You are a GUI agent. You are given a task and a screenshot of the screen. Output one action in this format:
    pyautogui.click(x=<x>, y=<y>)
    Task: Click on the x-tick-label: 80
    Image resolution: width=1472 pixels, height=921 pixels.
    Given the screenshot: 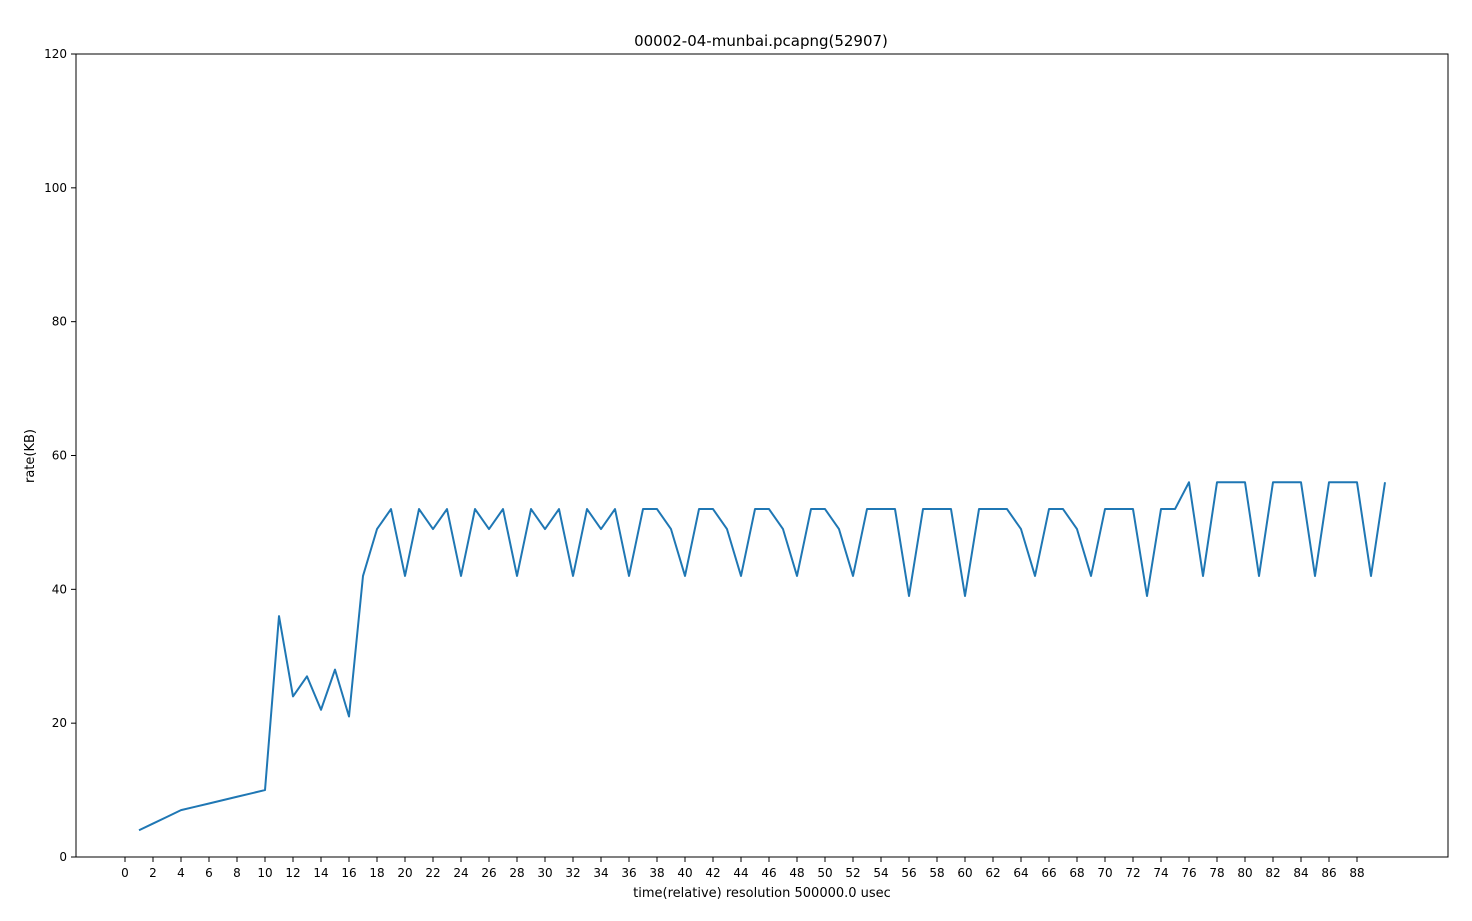 What is the action you would take?
    pyautogui.click(x=1244, y=873)
    